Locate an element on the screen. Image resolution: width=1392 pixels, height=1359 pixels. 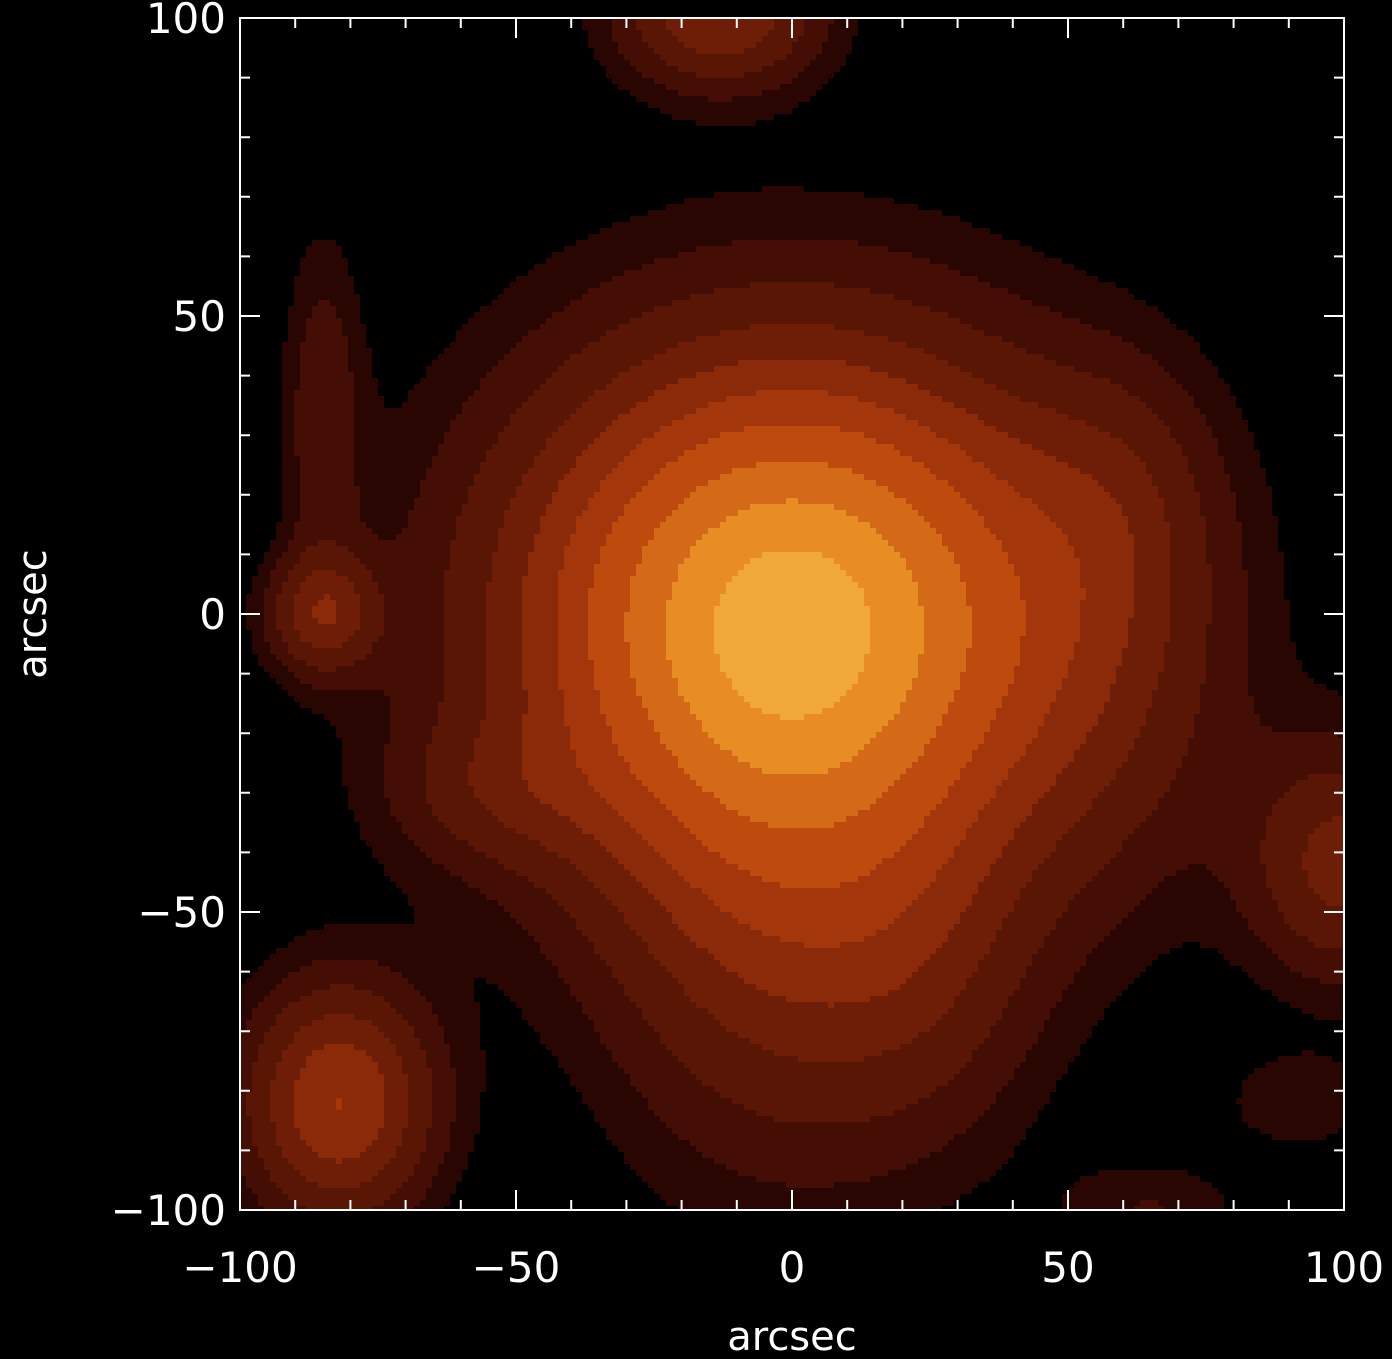
y-tick-label: 0 is located at coordinates (212, 614).